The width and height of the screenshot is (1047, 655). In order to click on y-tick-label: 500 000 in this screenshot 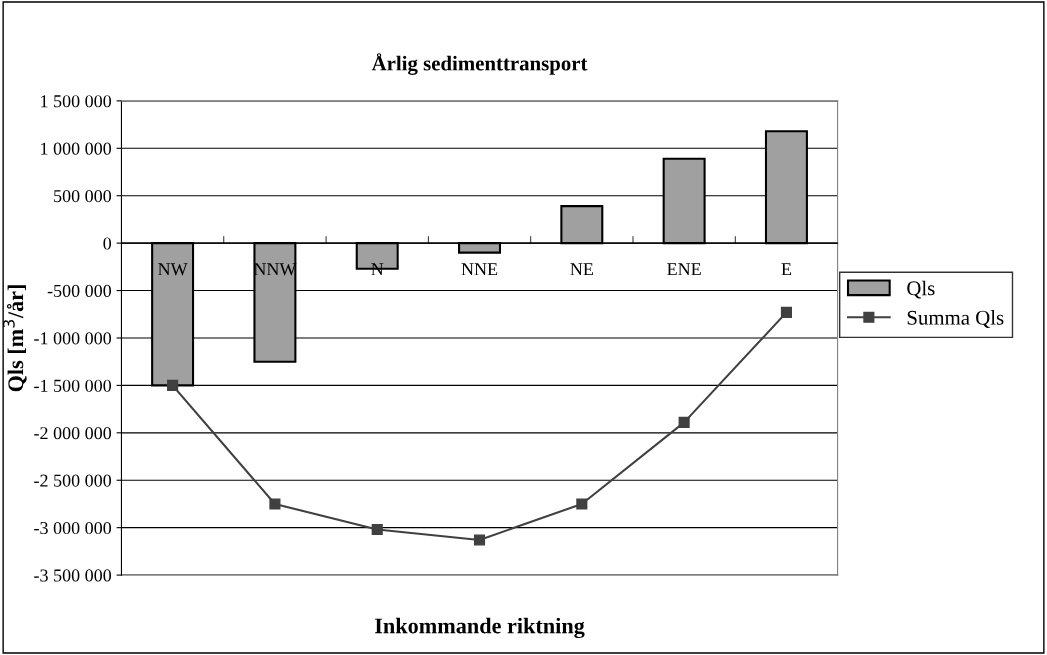, I will do `click(83, 196)`.